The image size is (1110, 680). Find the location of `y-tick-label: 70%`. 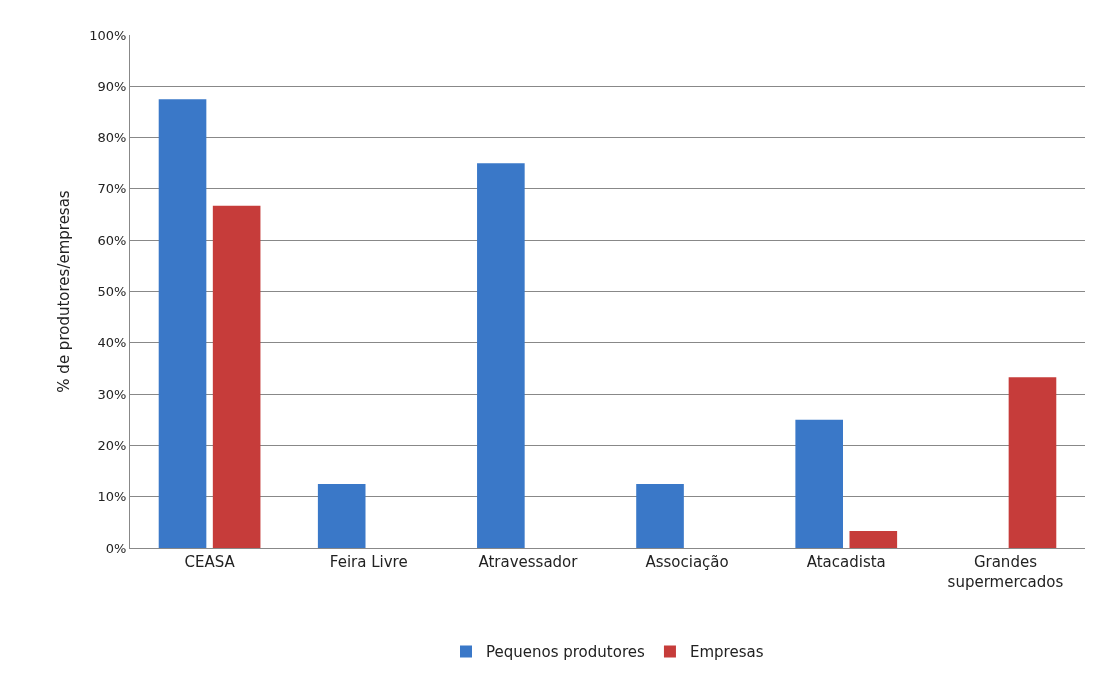

y-tick-label: 70% is located at coordinates (112, 189).